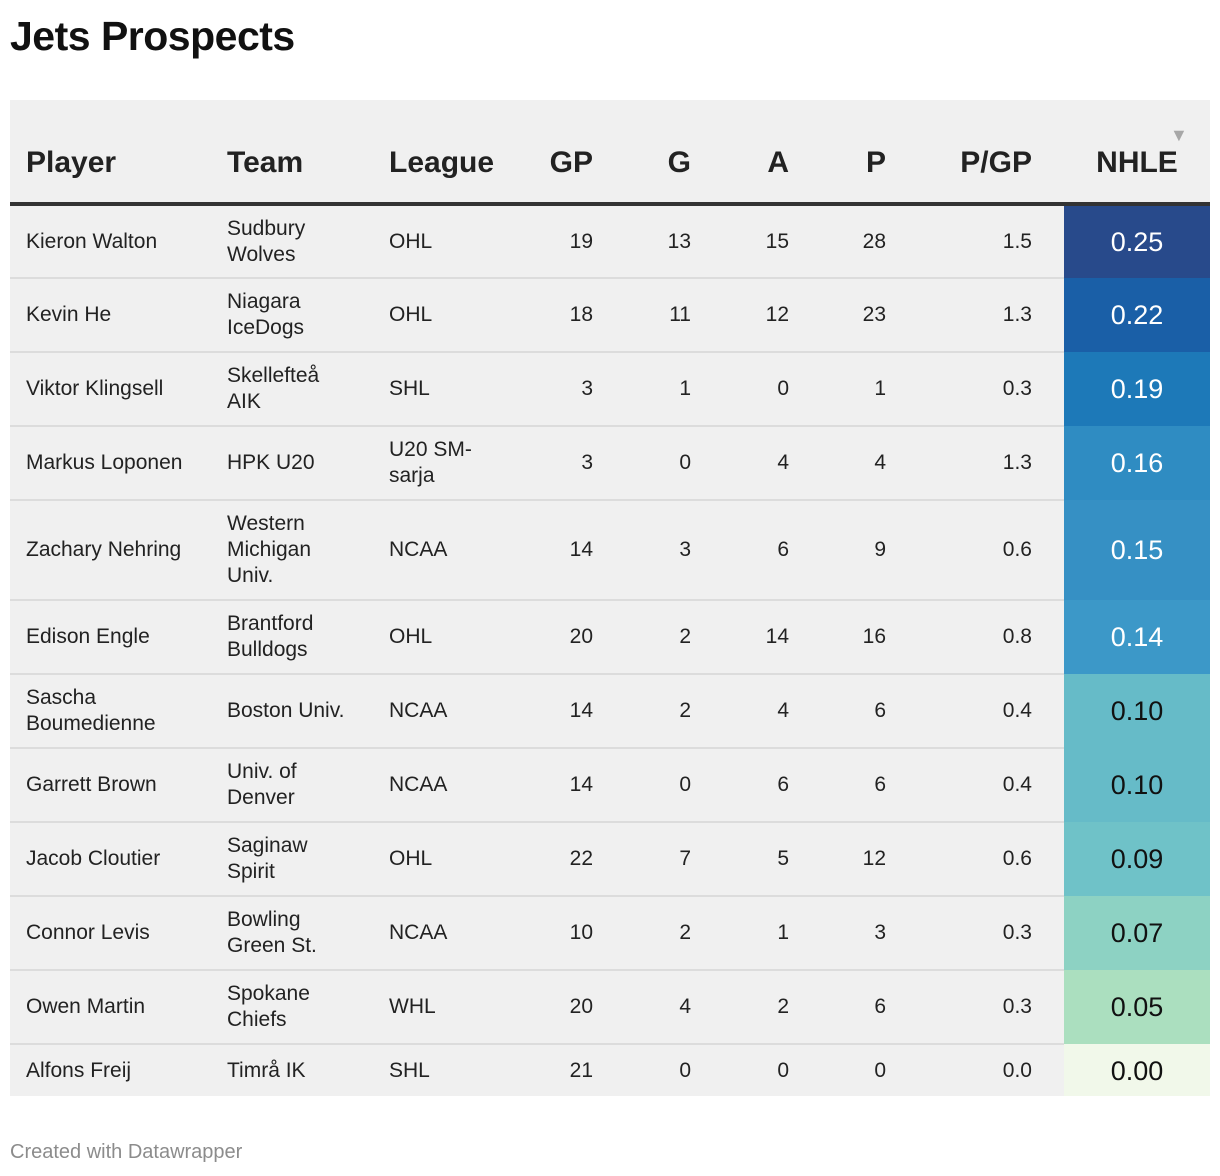 The height and width of the screenshot is (1176, 1220). I want to click on cell-nhle: 0.25, so click(1137, 241).